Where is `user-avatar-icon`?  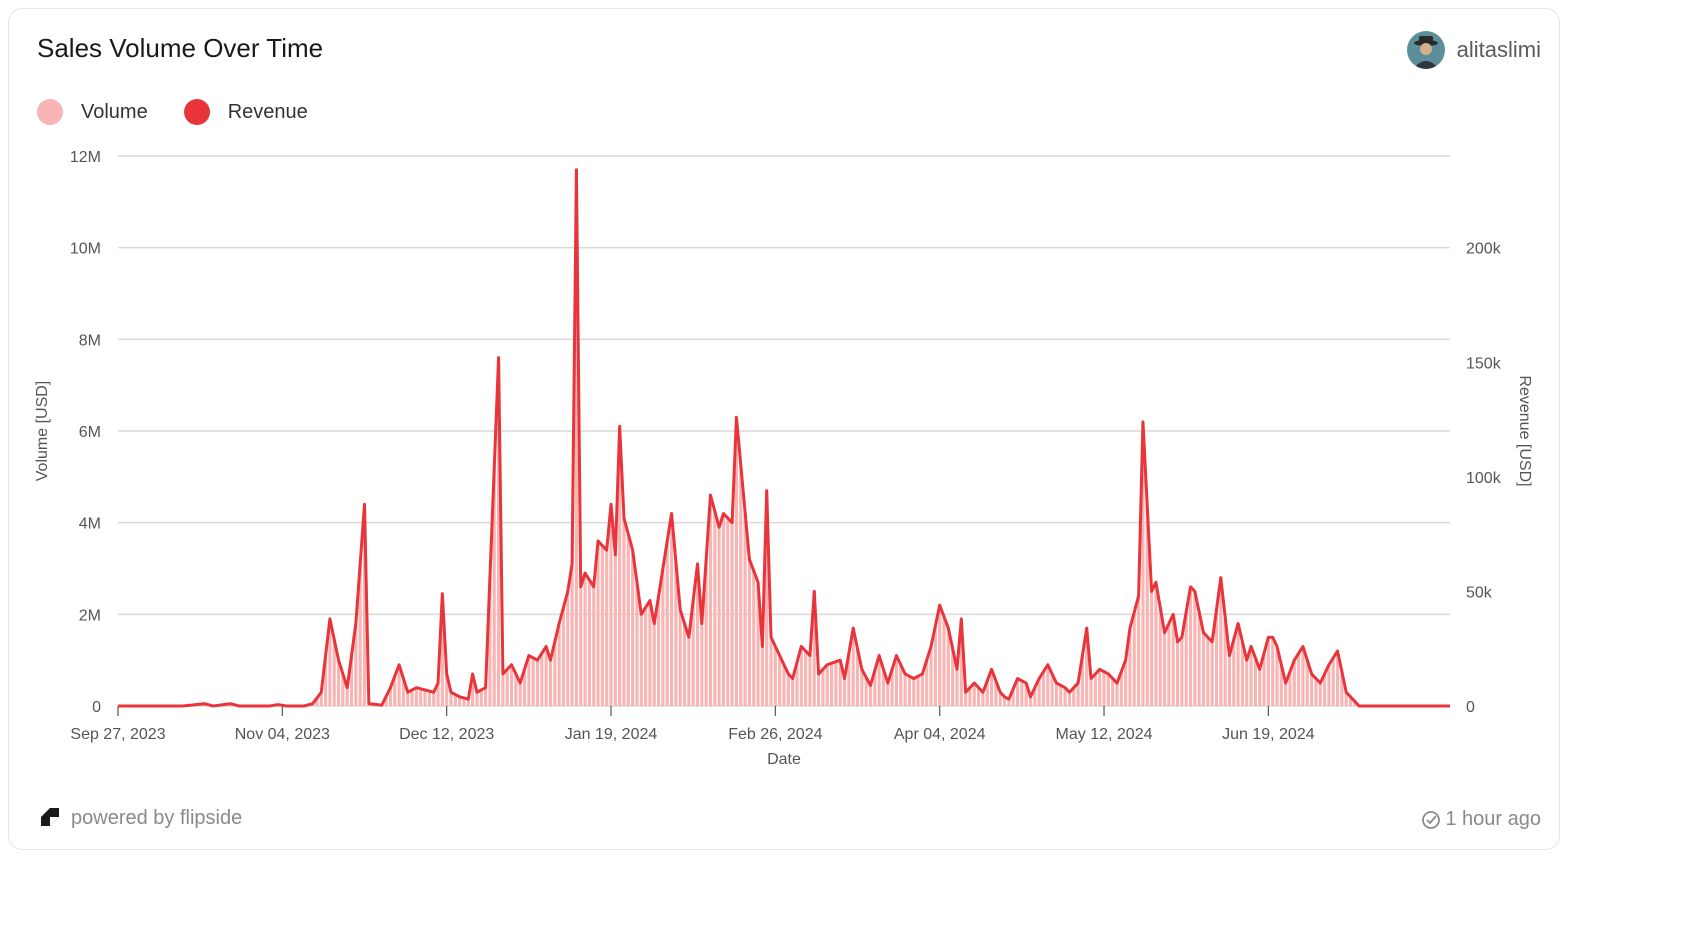 user-avatar-icon is located at coordinates (1425, 50).